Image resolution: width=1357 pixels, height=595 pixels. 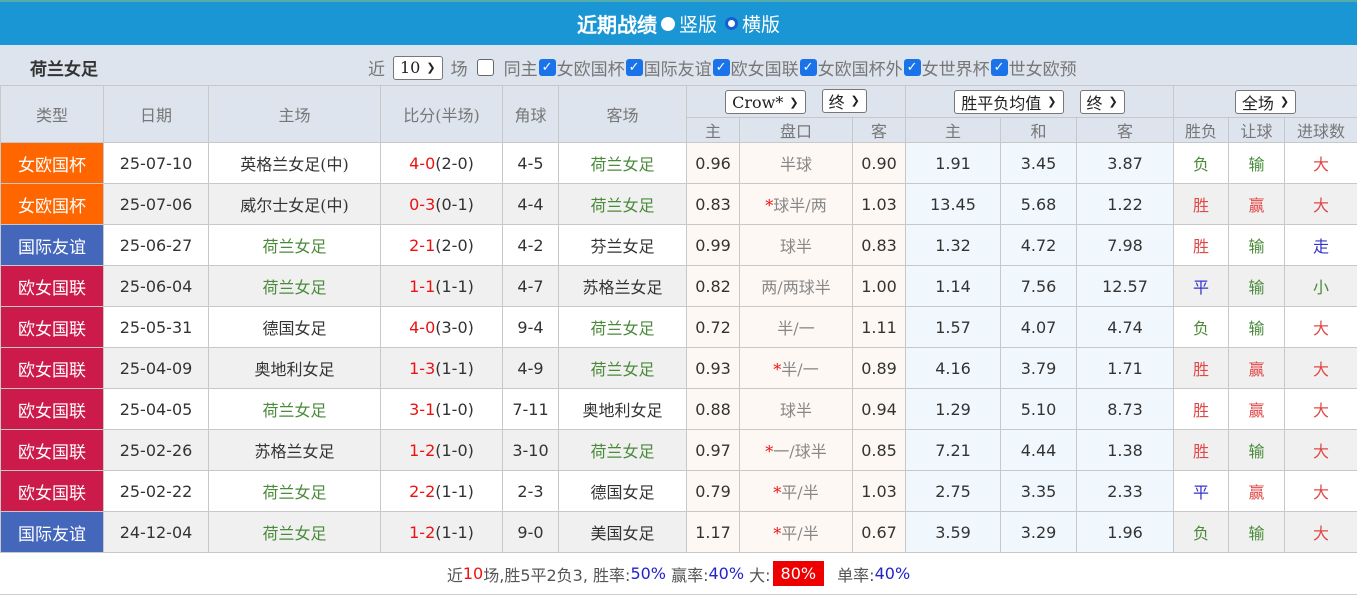 I want to click on corner-score: 2-3, so click(x=531, y=491).